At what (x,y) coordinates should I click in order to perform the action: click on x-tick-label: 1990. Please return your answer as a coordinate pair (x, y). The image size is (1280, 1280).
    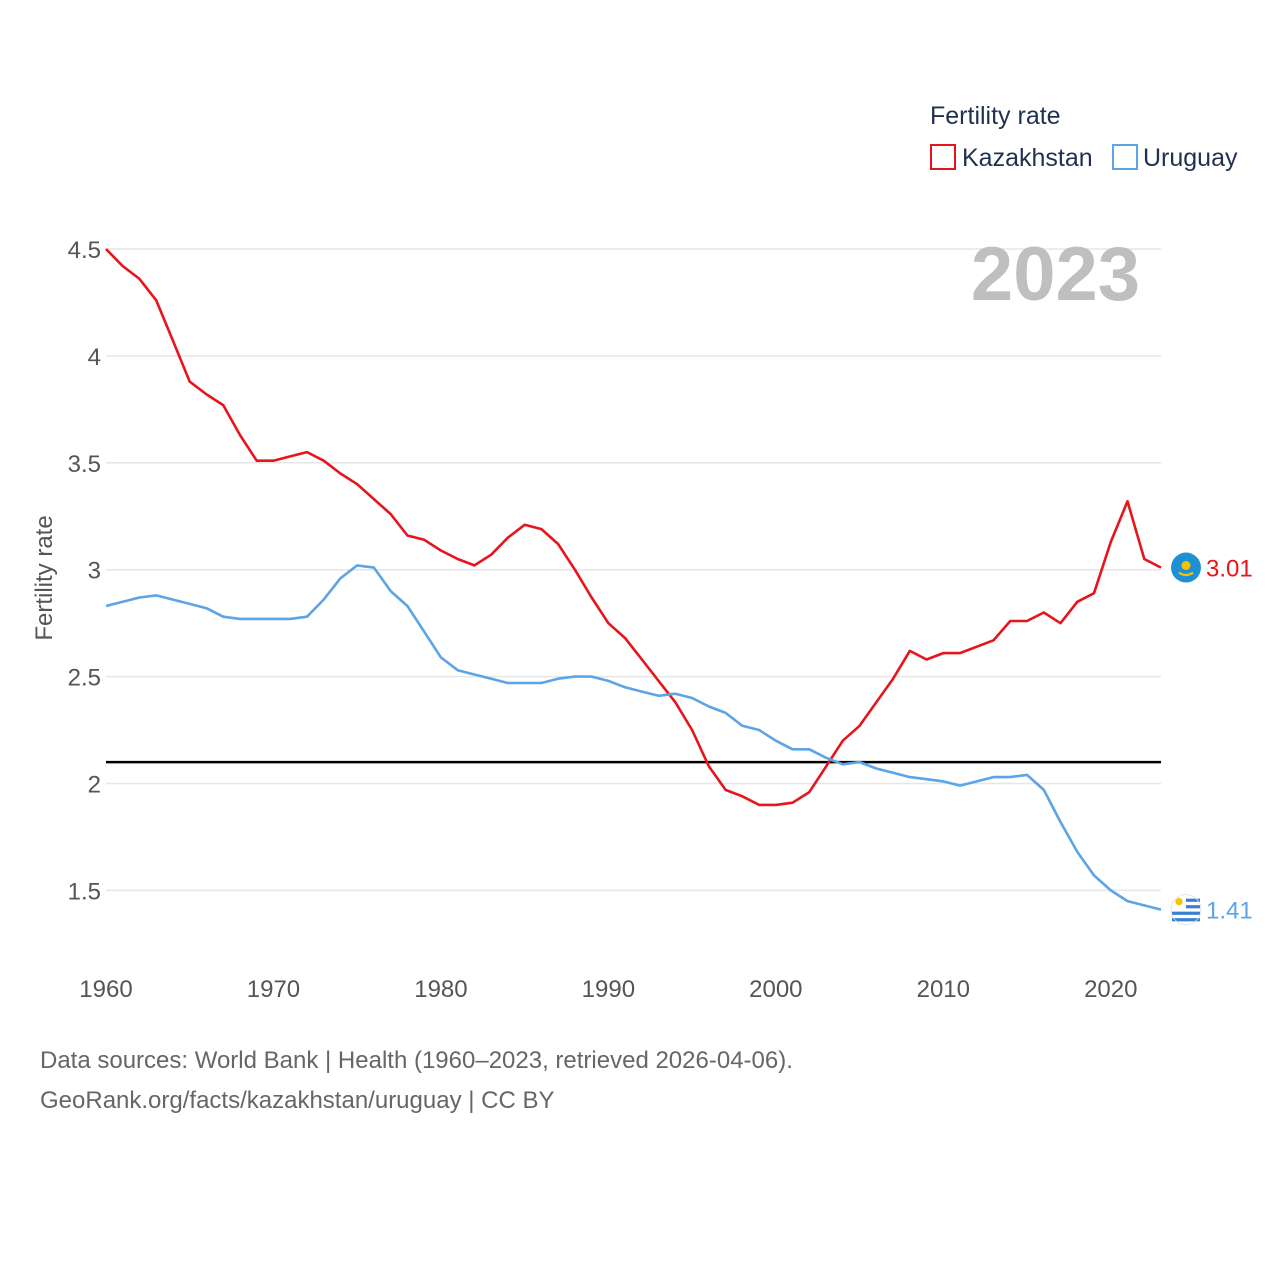
    Looking at the image, I should click on (608, 989).